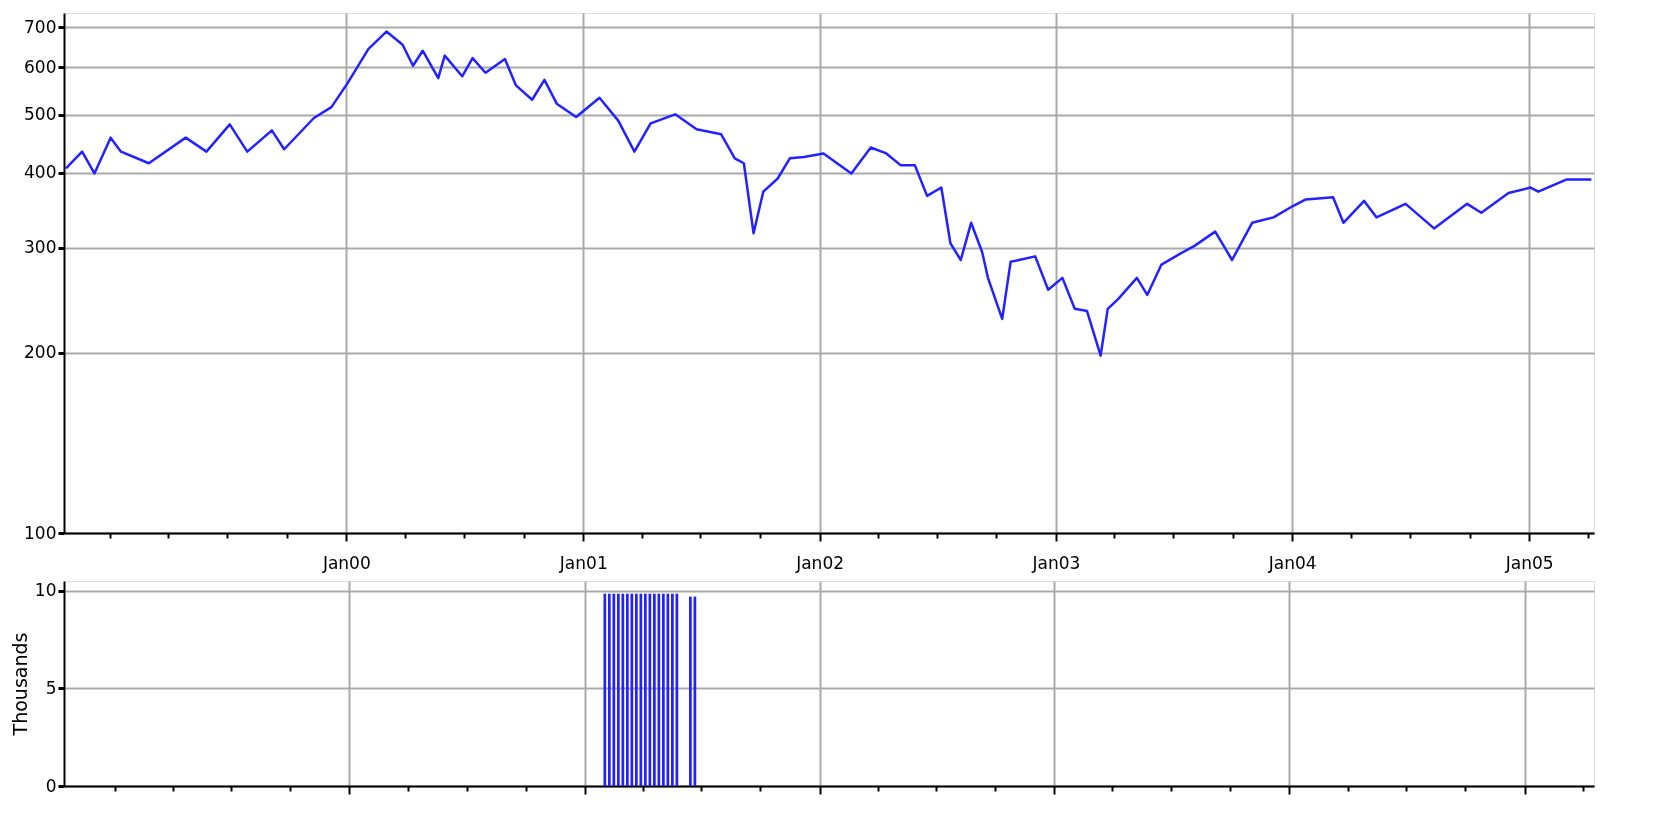 The width and height of the screenshot is (1662, 819). I want to click on y-tick-label: 500, so click(40, 114).